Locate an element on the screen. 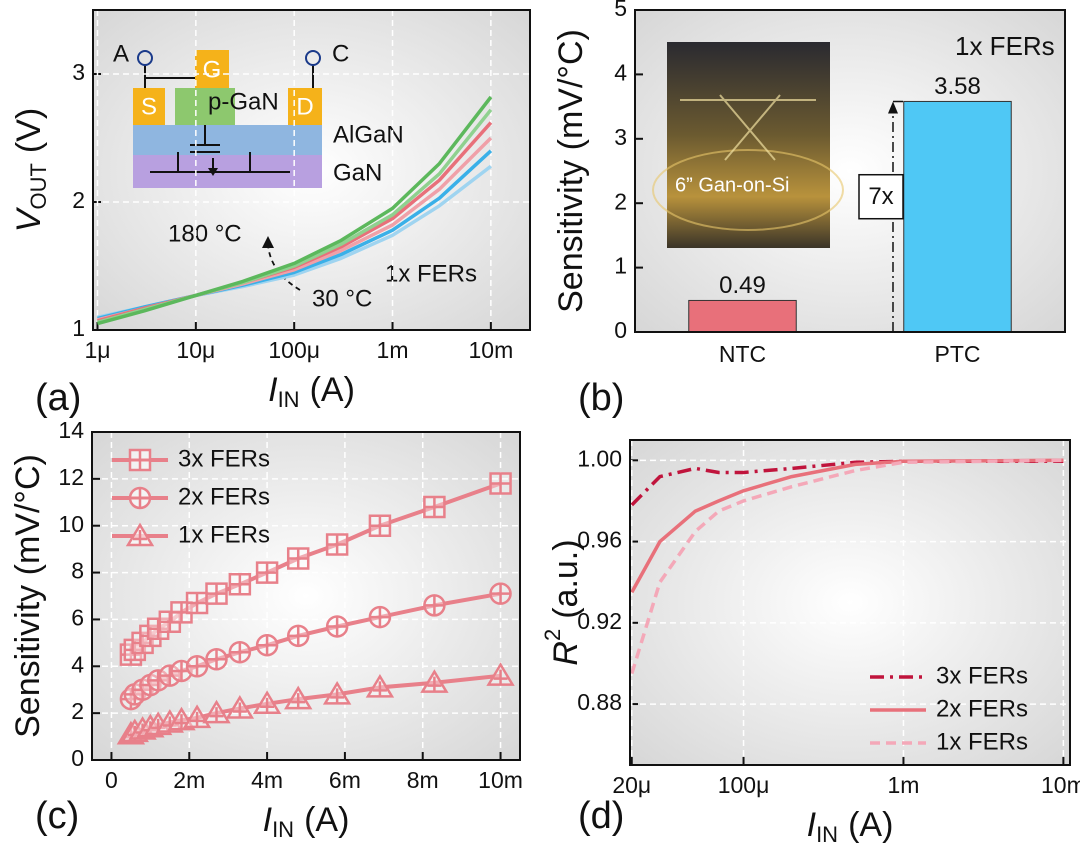 The height and width of the screenshot is (845, 1080). x-tick-label: 1μ is located at coordinates (97, 350).